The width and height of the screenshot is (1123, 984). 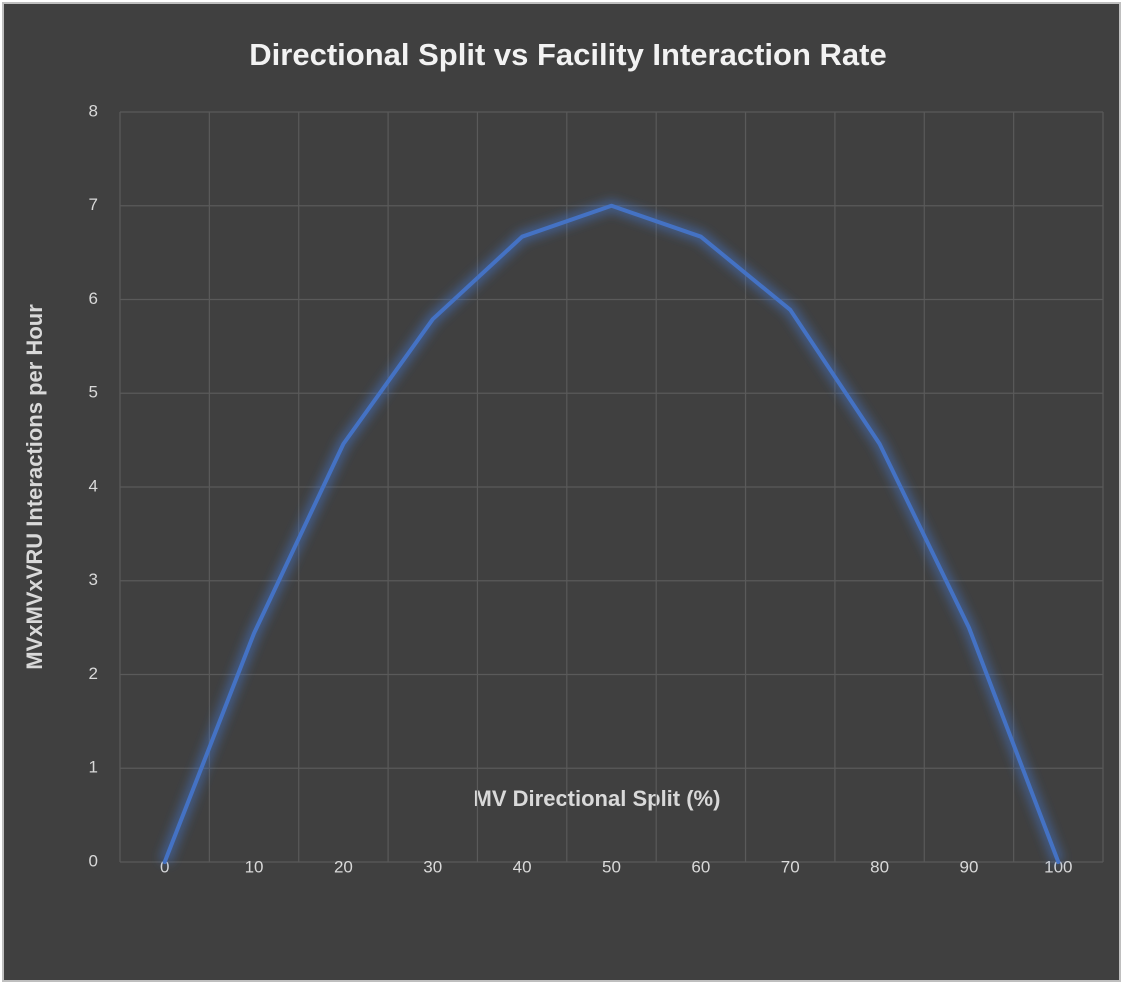 I want to click on x-tick-label: 80, so click(x=879, y=866).